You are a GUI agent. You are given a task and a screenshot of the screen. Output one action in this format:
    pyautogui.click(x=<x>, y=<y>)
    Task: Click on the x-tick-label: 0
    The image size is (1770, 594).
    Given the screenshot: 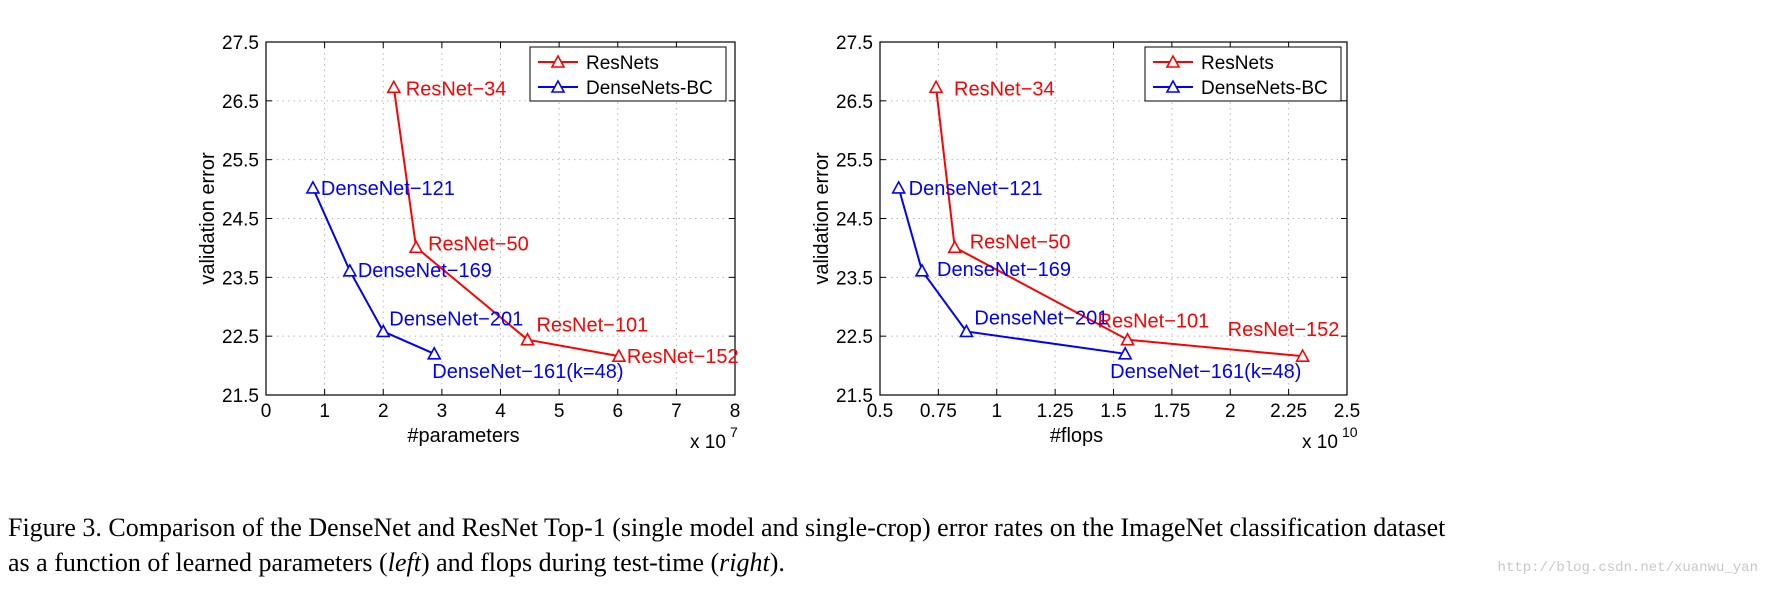 What is the action you would take?
    pyautogui.click(x=266, y=411)
    